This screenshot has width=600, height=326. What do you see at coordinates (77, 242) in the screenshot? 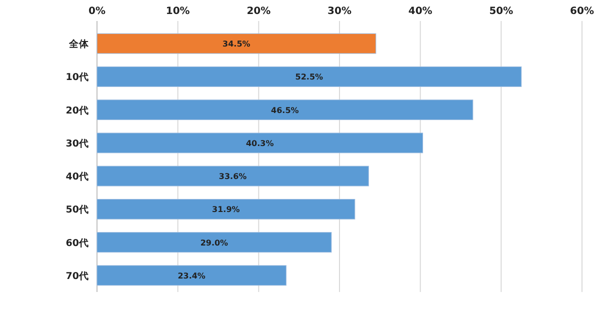
I see `y-tick-label: 60代` at bounding box center [77, 242].